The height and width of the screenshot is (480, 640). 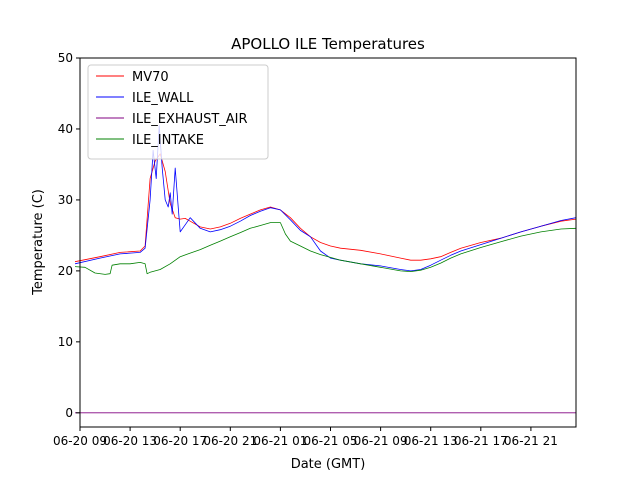 I want to click on legend-label-ile-intake: ILE_INTAKE, so click(x=168, y=140).